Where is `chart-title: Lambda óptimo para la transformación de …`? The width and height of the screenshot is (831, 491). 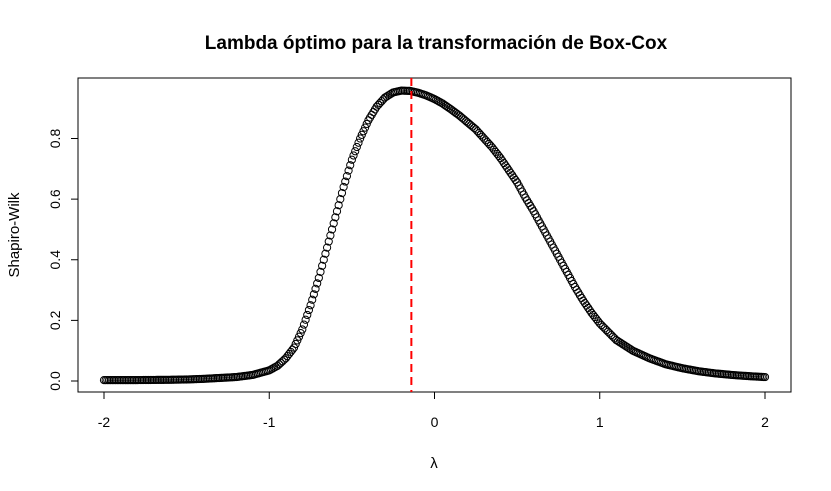
chart-title: Lambda óptimo para la transformación de … is located at coordinates (436, 43).